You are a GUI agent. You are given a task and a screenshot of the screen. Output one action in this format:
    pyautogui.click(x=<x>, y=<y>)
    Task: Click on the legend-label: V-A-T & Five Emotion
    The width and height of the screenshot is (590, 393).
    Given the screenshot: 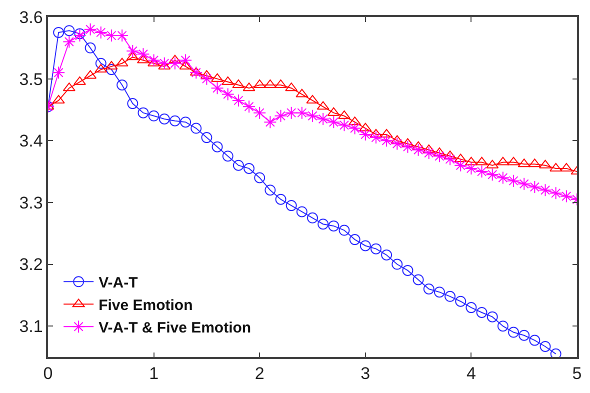 What is the action you would take?
    pyautogui.click(x=175, y=328)
    